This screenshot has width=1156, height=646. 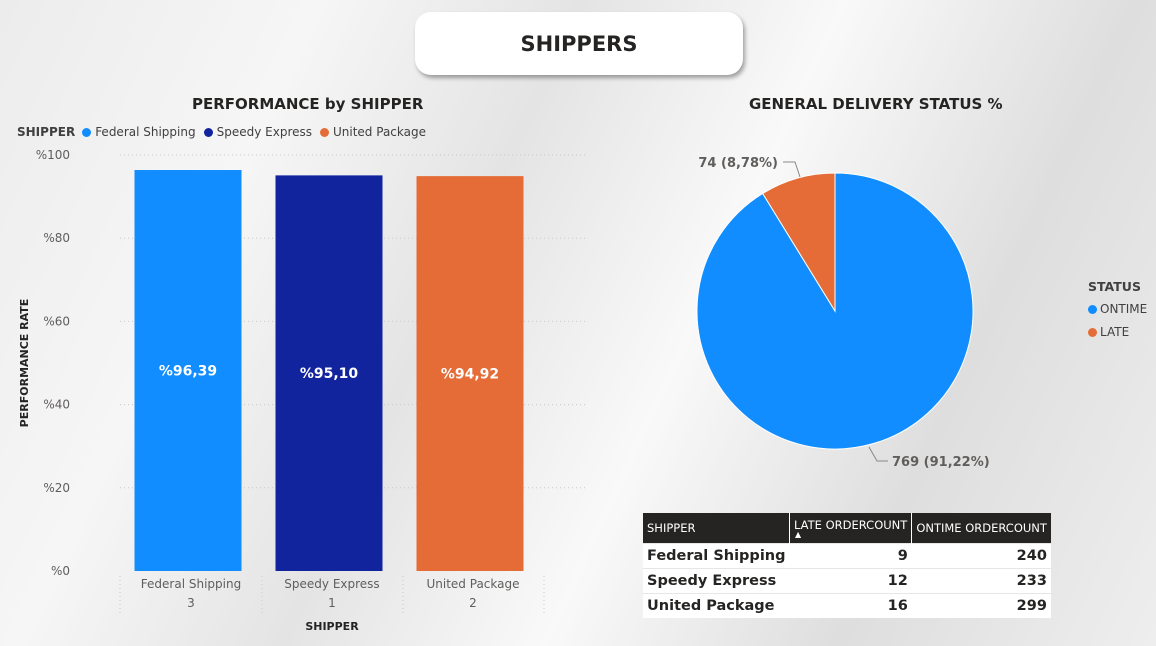 What do you see at coordinates (716, 605) in the screenshot?
I see `cell-shipper: United Package` at bounding box center [716, 605].